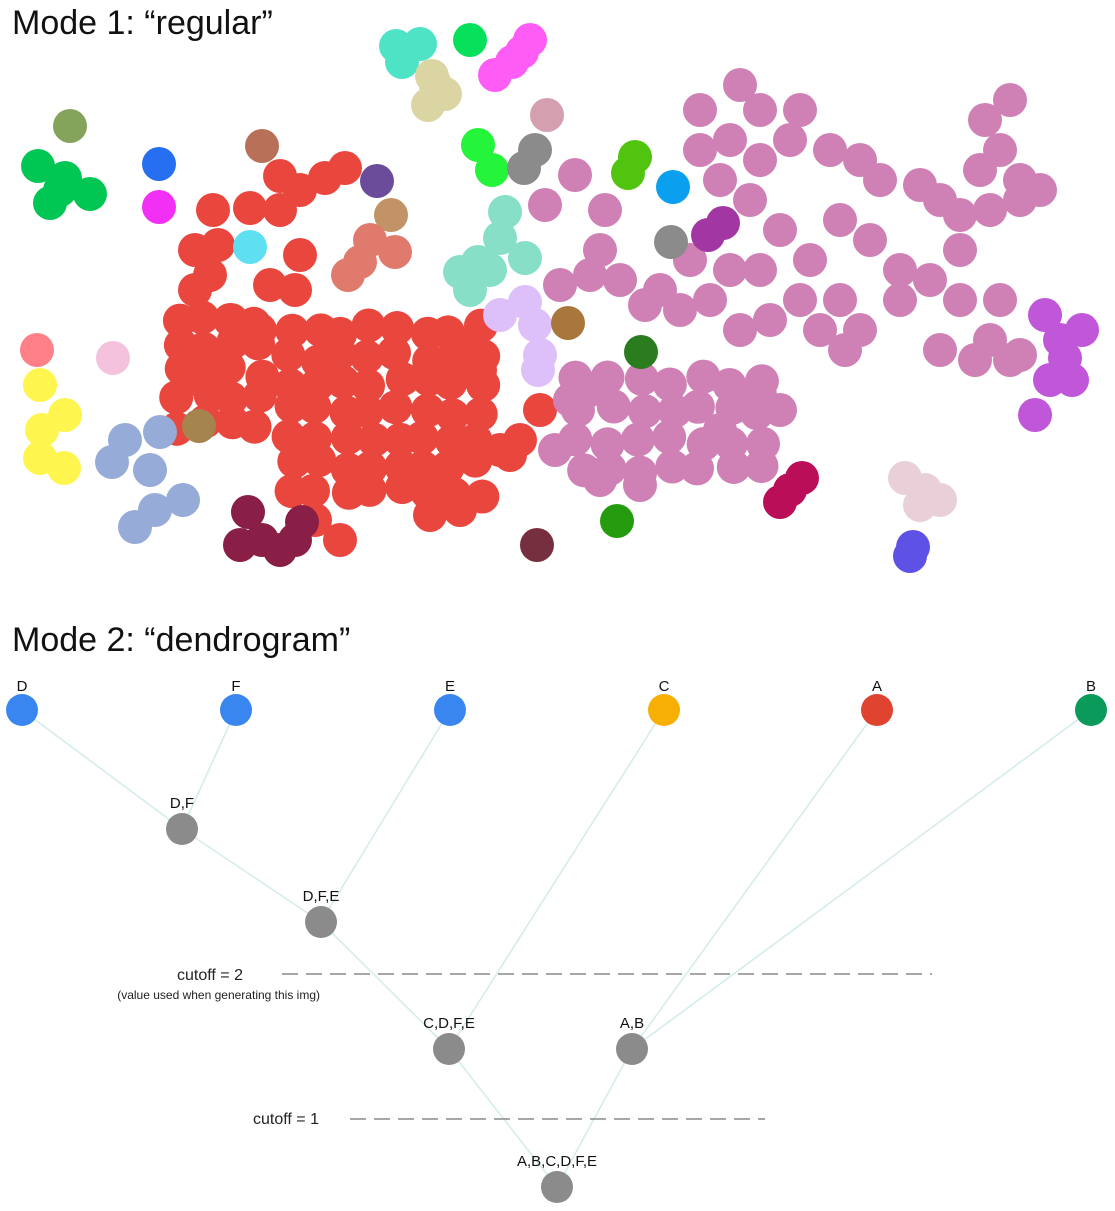 The width and height of the screenshot is (1115, 1211). Describe the element at coordinates (557, 1187) in the screenshot. I see `node-all` at that location.